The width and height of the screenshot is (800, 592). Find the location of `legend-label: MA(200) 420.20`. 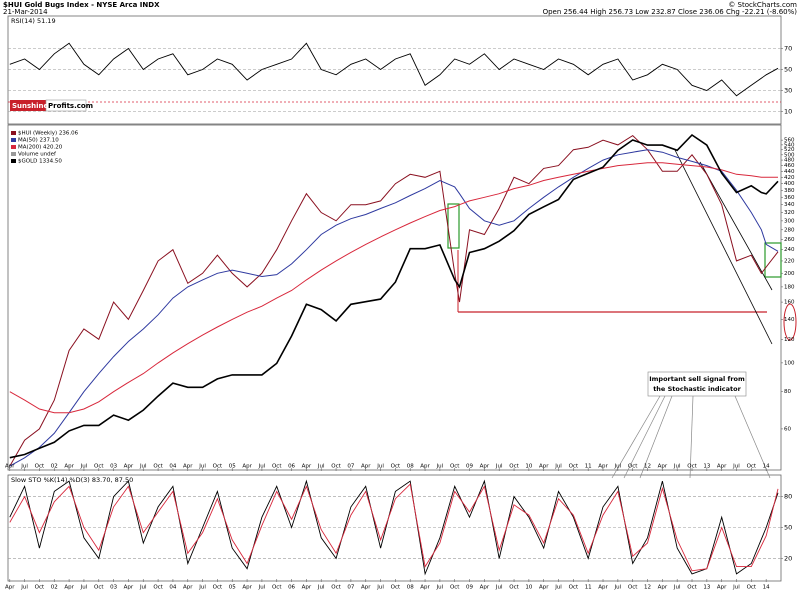

legend-label: MA(200) 420.20 is located at coordinates (40, 148).